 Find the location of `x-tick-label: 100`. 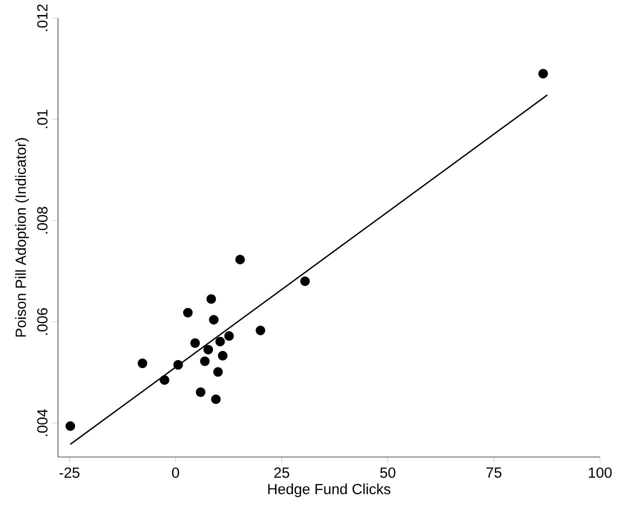

x-tick-label: 100 is located at coordinates (600, 472).